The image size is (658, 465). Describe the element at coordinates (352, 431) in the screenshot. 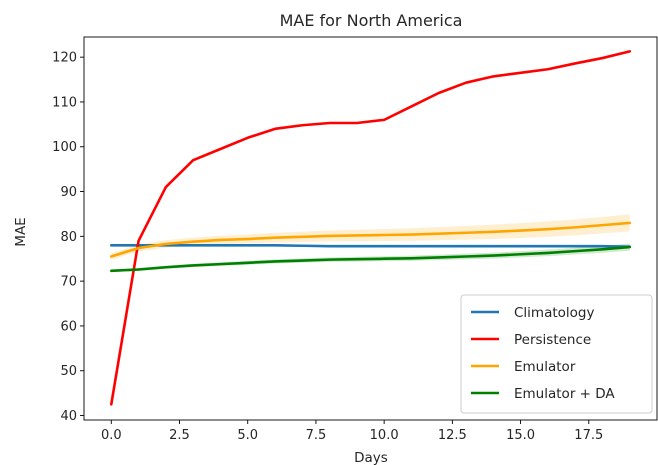

I see `x-axis-ticks: 0.0 2.5 5.0 7.5 10.0 12.5 15.0 17.5` at that location.